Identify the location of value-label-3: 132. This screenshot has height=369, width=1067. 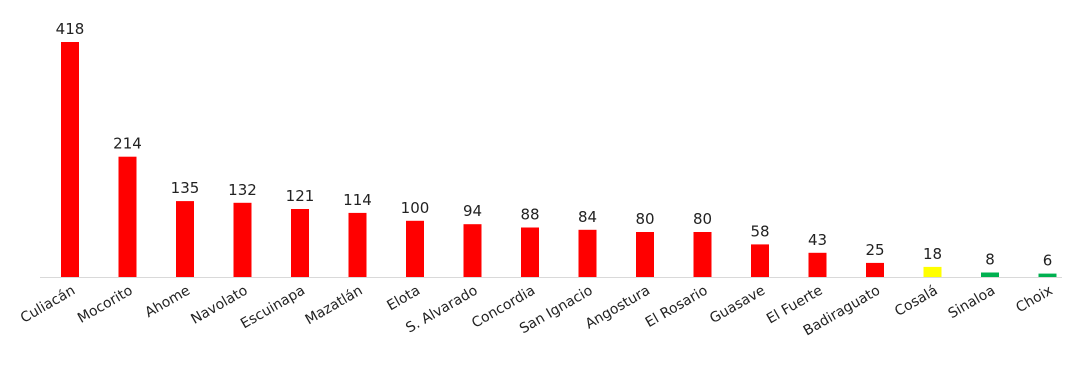
(242, 190).